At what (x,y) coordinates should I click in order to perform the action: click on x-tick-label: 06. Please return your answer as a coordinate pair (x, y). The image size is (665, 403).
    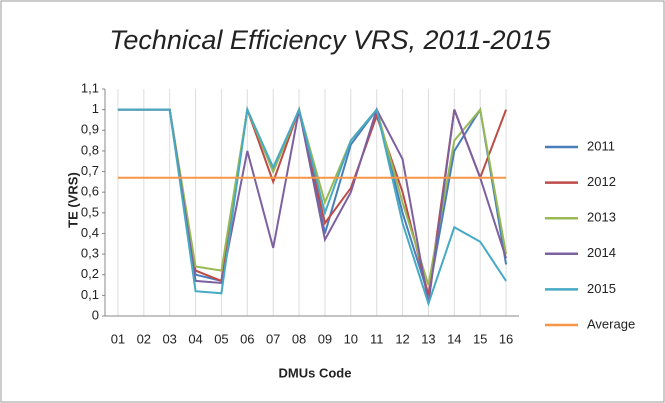
    Looking at the image, I should click on (247, 338).